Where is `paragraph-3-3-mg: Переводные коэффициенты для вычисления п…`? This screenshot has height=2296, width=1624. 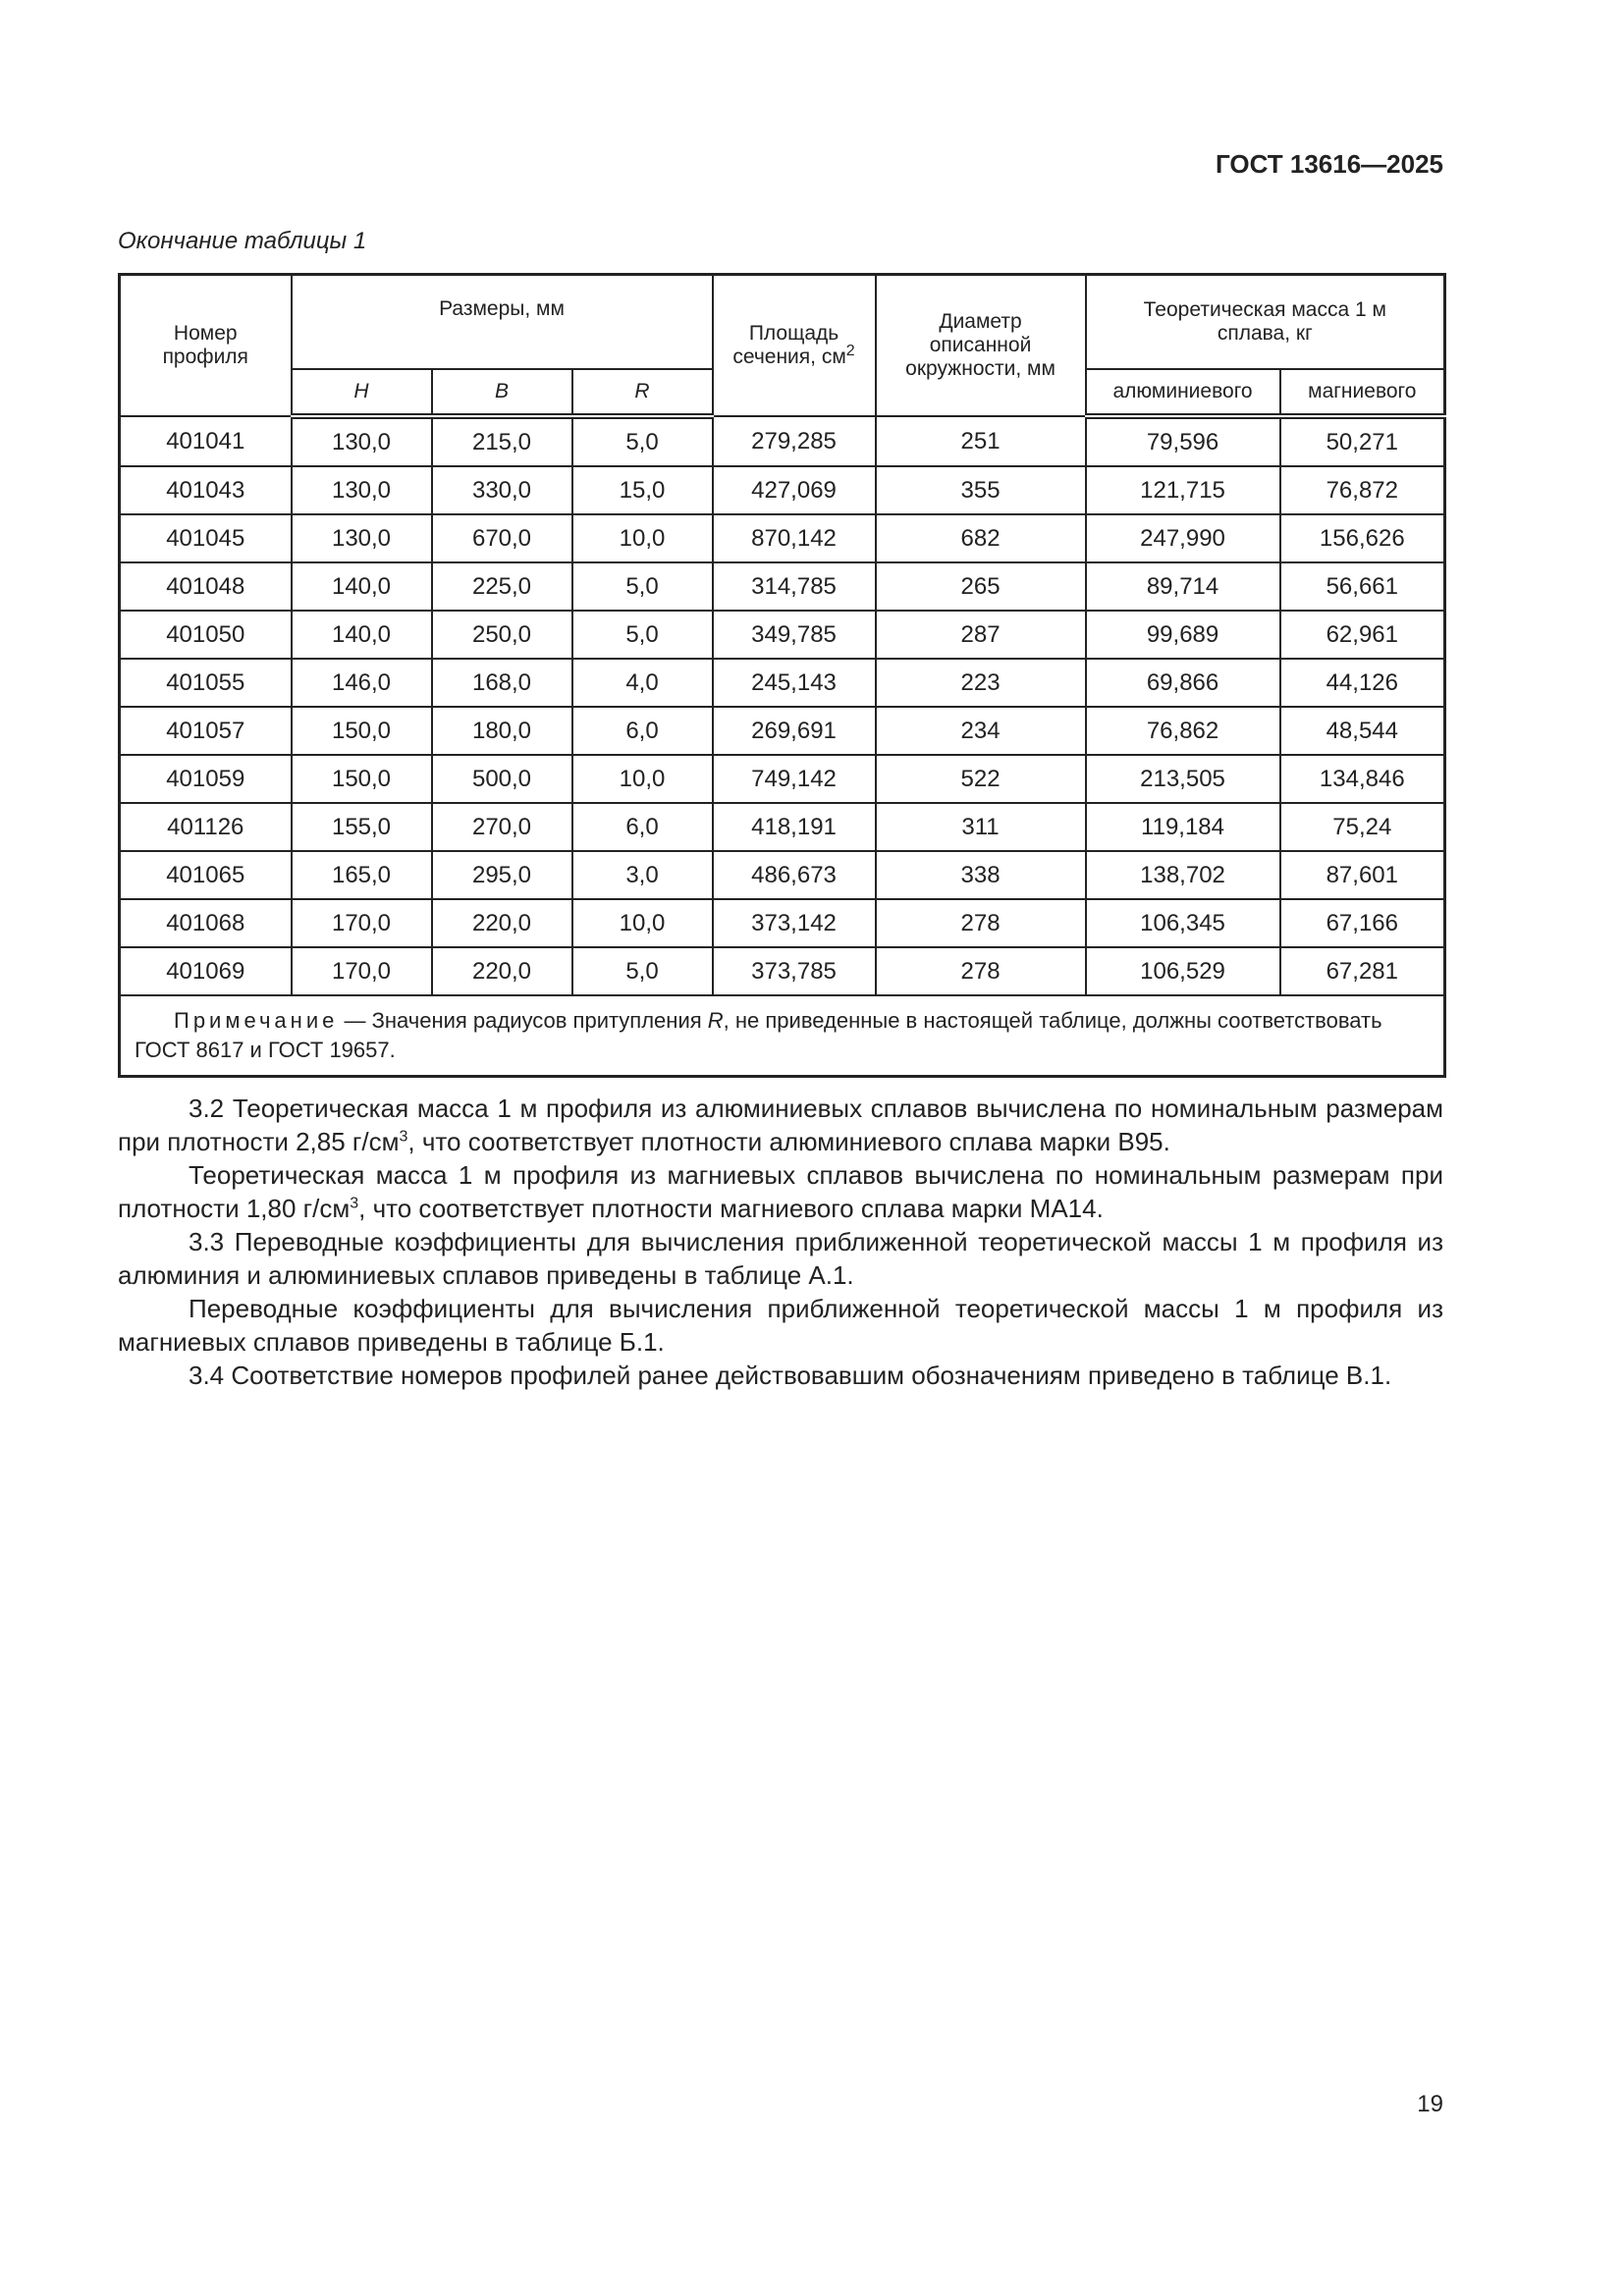 paragraph-3-3-mg: Переводные коэффициенты для вычисления п… is located at coordinates (780, 1326).